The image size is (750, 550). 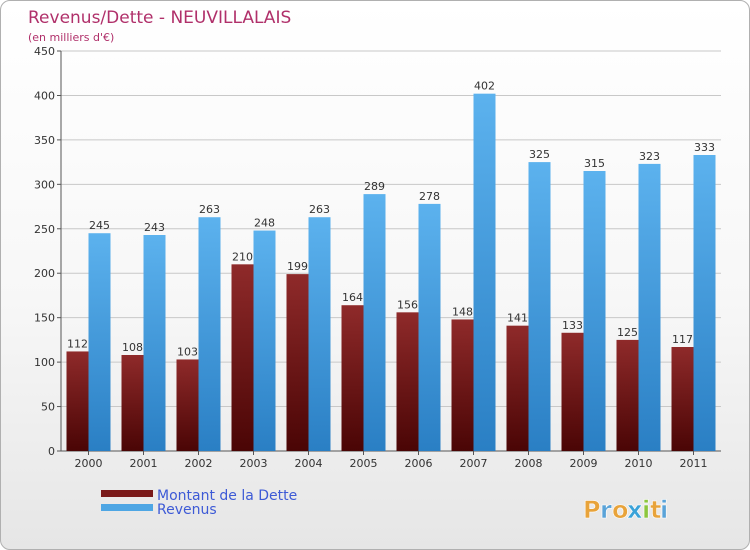 What do you see at coordinates (655, 510) in the screenshot?
I see `logo-letter: t` at bounding box center [655, 510].